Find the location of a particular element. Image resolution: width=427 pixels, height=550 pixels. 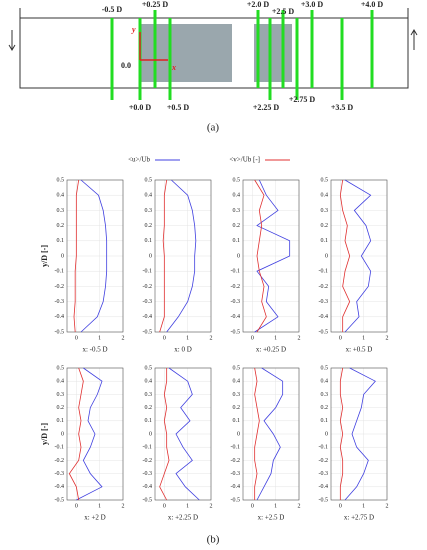

flow-arrow is located at coordinates (12, 40).